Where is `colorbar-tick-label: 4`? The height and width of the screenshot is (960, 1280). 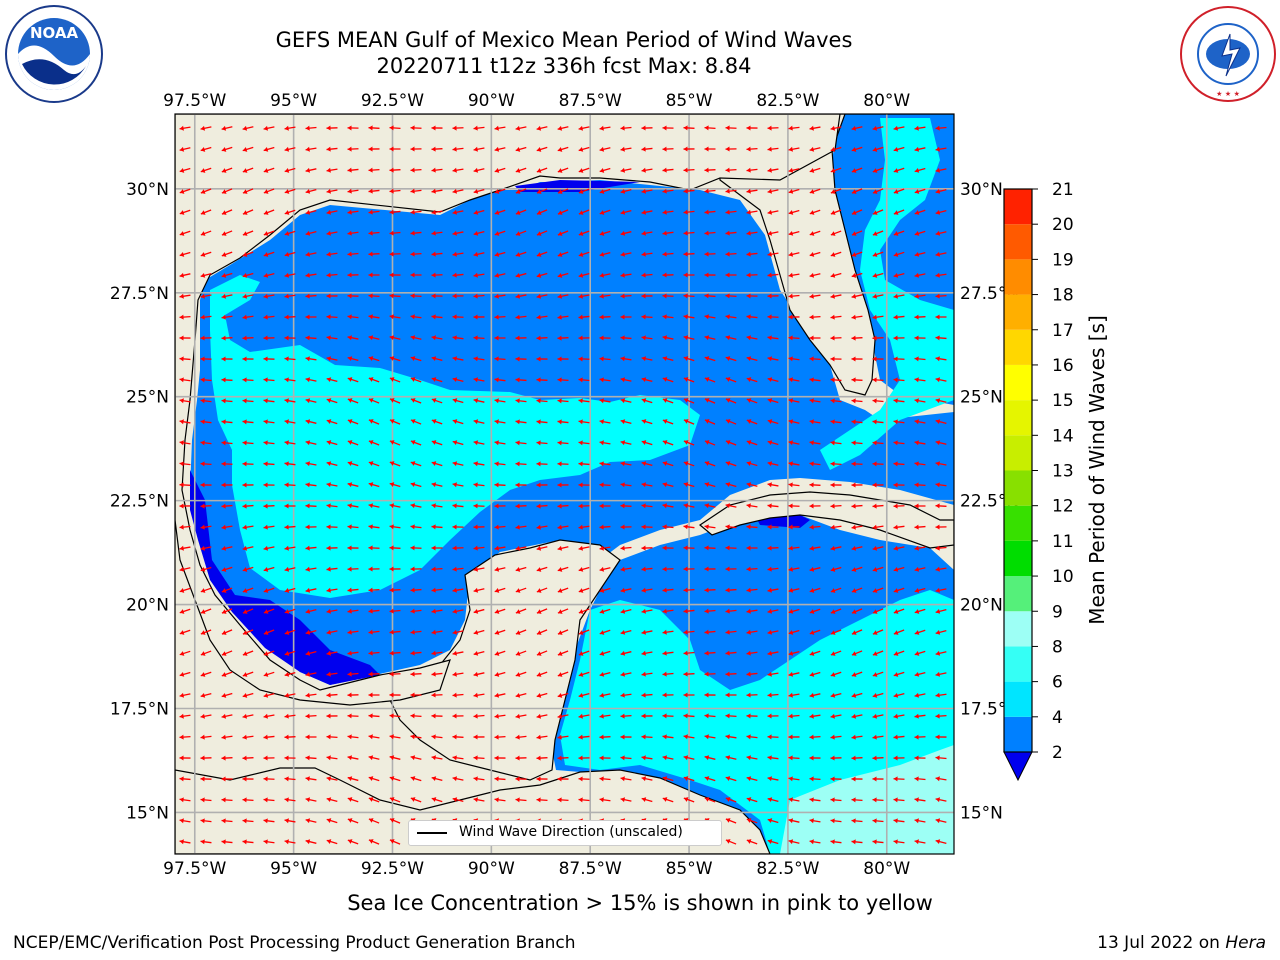 colorbar-tick-label: 4 is located at coordinates (1057, 718).